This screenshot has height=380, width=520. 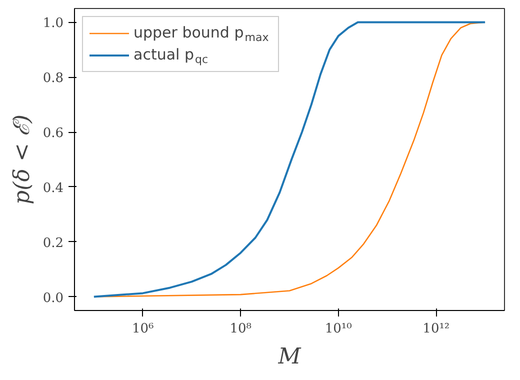 I want to click on y-tick-label: 0.8, so click(x=53, y=78).